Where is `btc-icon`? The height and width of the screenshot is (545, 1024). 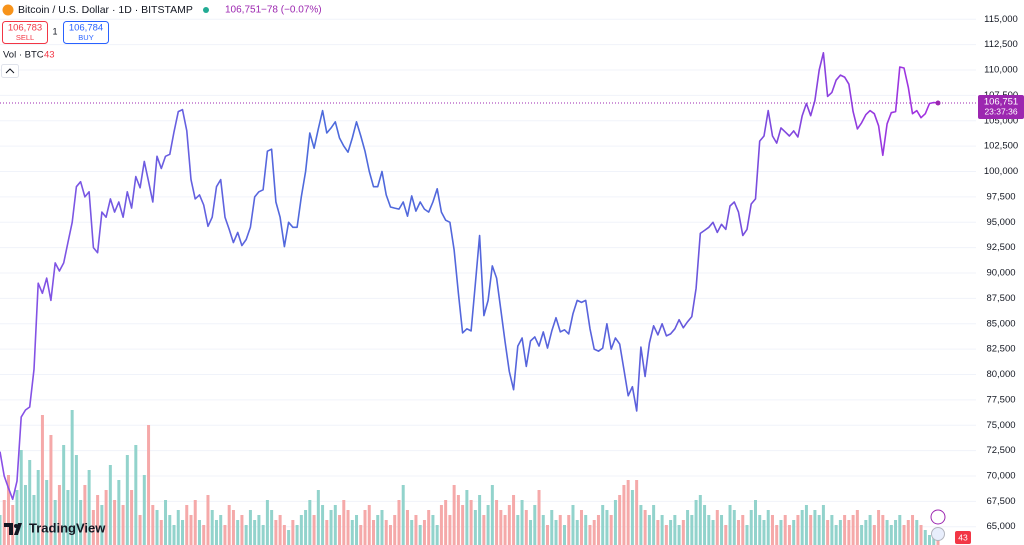
btc-icon is located at coordinates (8, 10).